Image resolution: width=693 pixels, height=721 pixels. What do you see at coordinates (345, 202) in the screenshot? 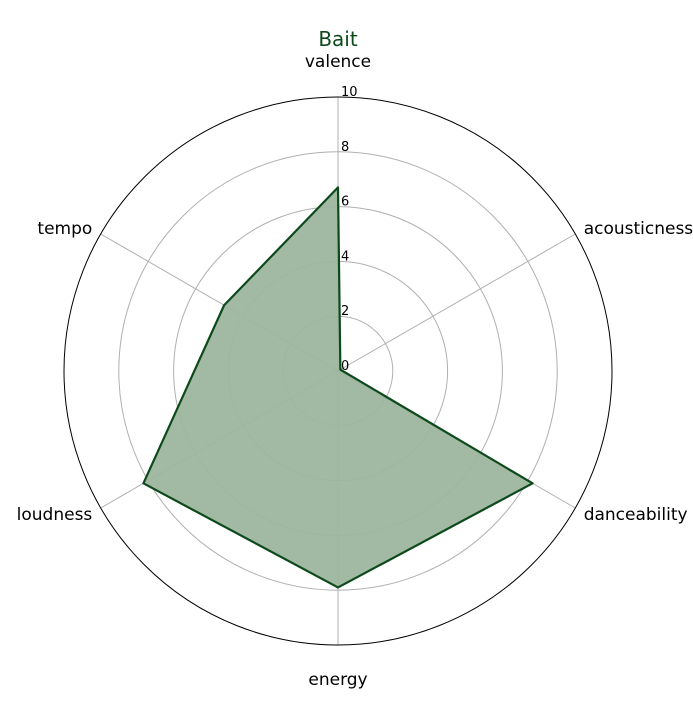
I see `radial-tick-label: 6` at bounding box center [345, 202].